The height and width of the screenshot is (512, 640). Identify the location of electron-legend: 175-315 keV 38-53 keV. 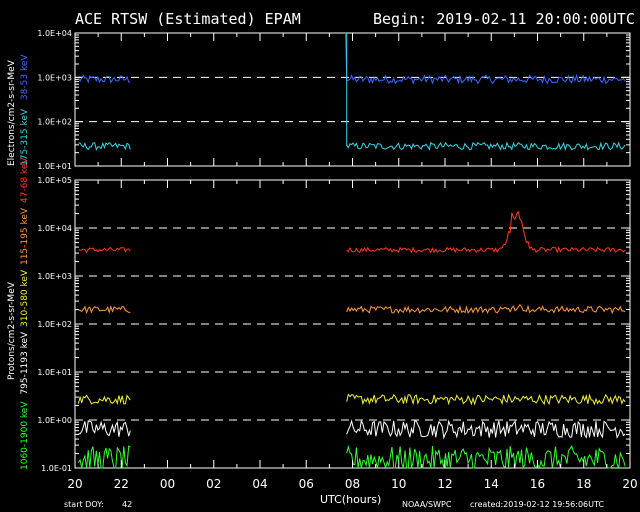
(25, 110).